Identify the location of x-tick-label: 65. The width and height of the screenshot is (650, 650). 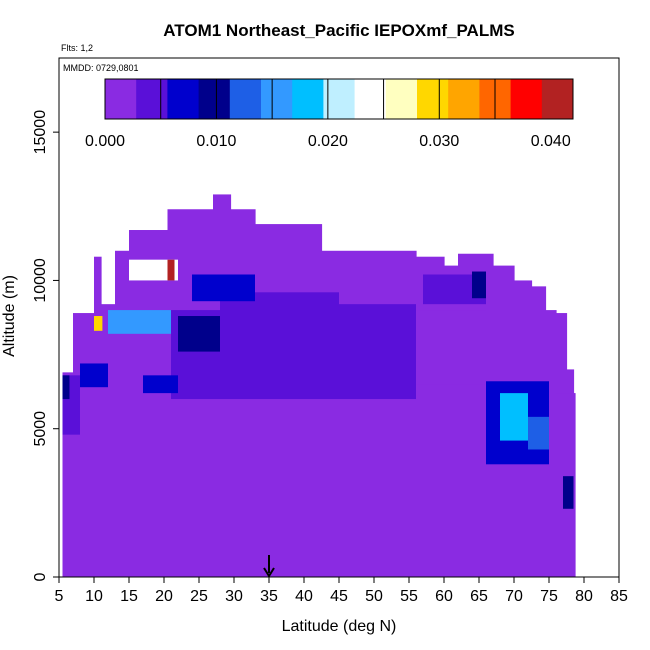
(479, 596).